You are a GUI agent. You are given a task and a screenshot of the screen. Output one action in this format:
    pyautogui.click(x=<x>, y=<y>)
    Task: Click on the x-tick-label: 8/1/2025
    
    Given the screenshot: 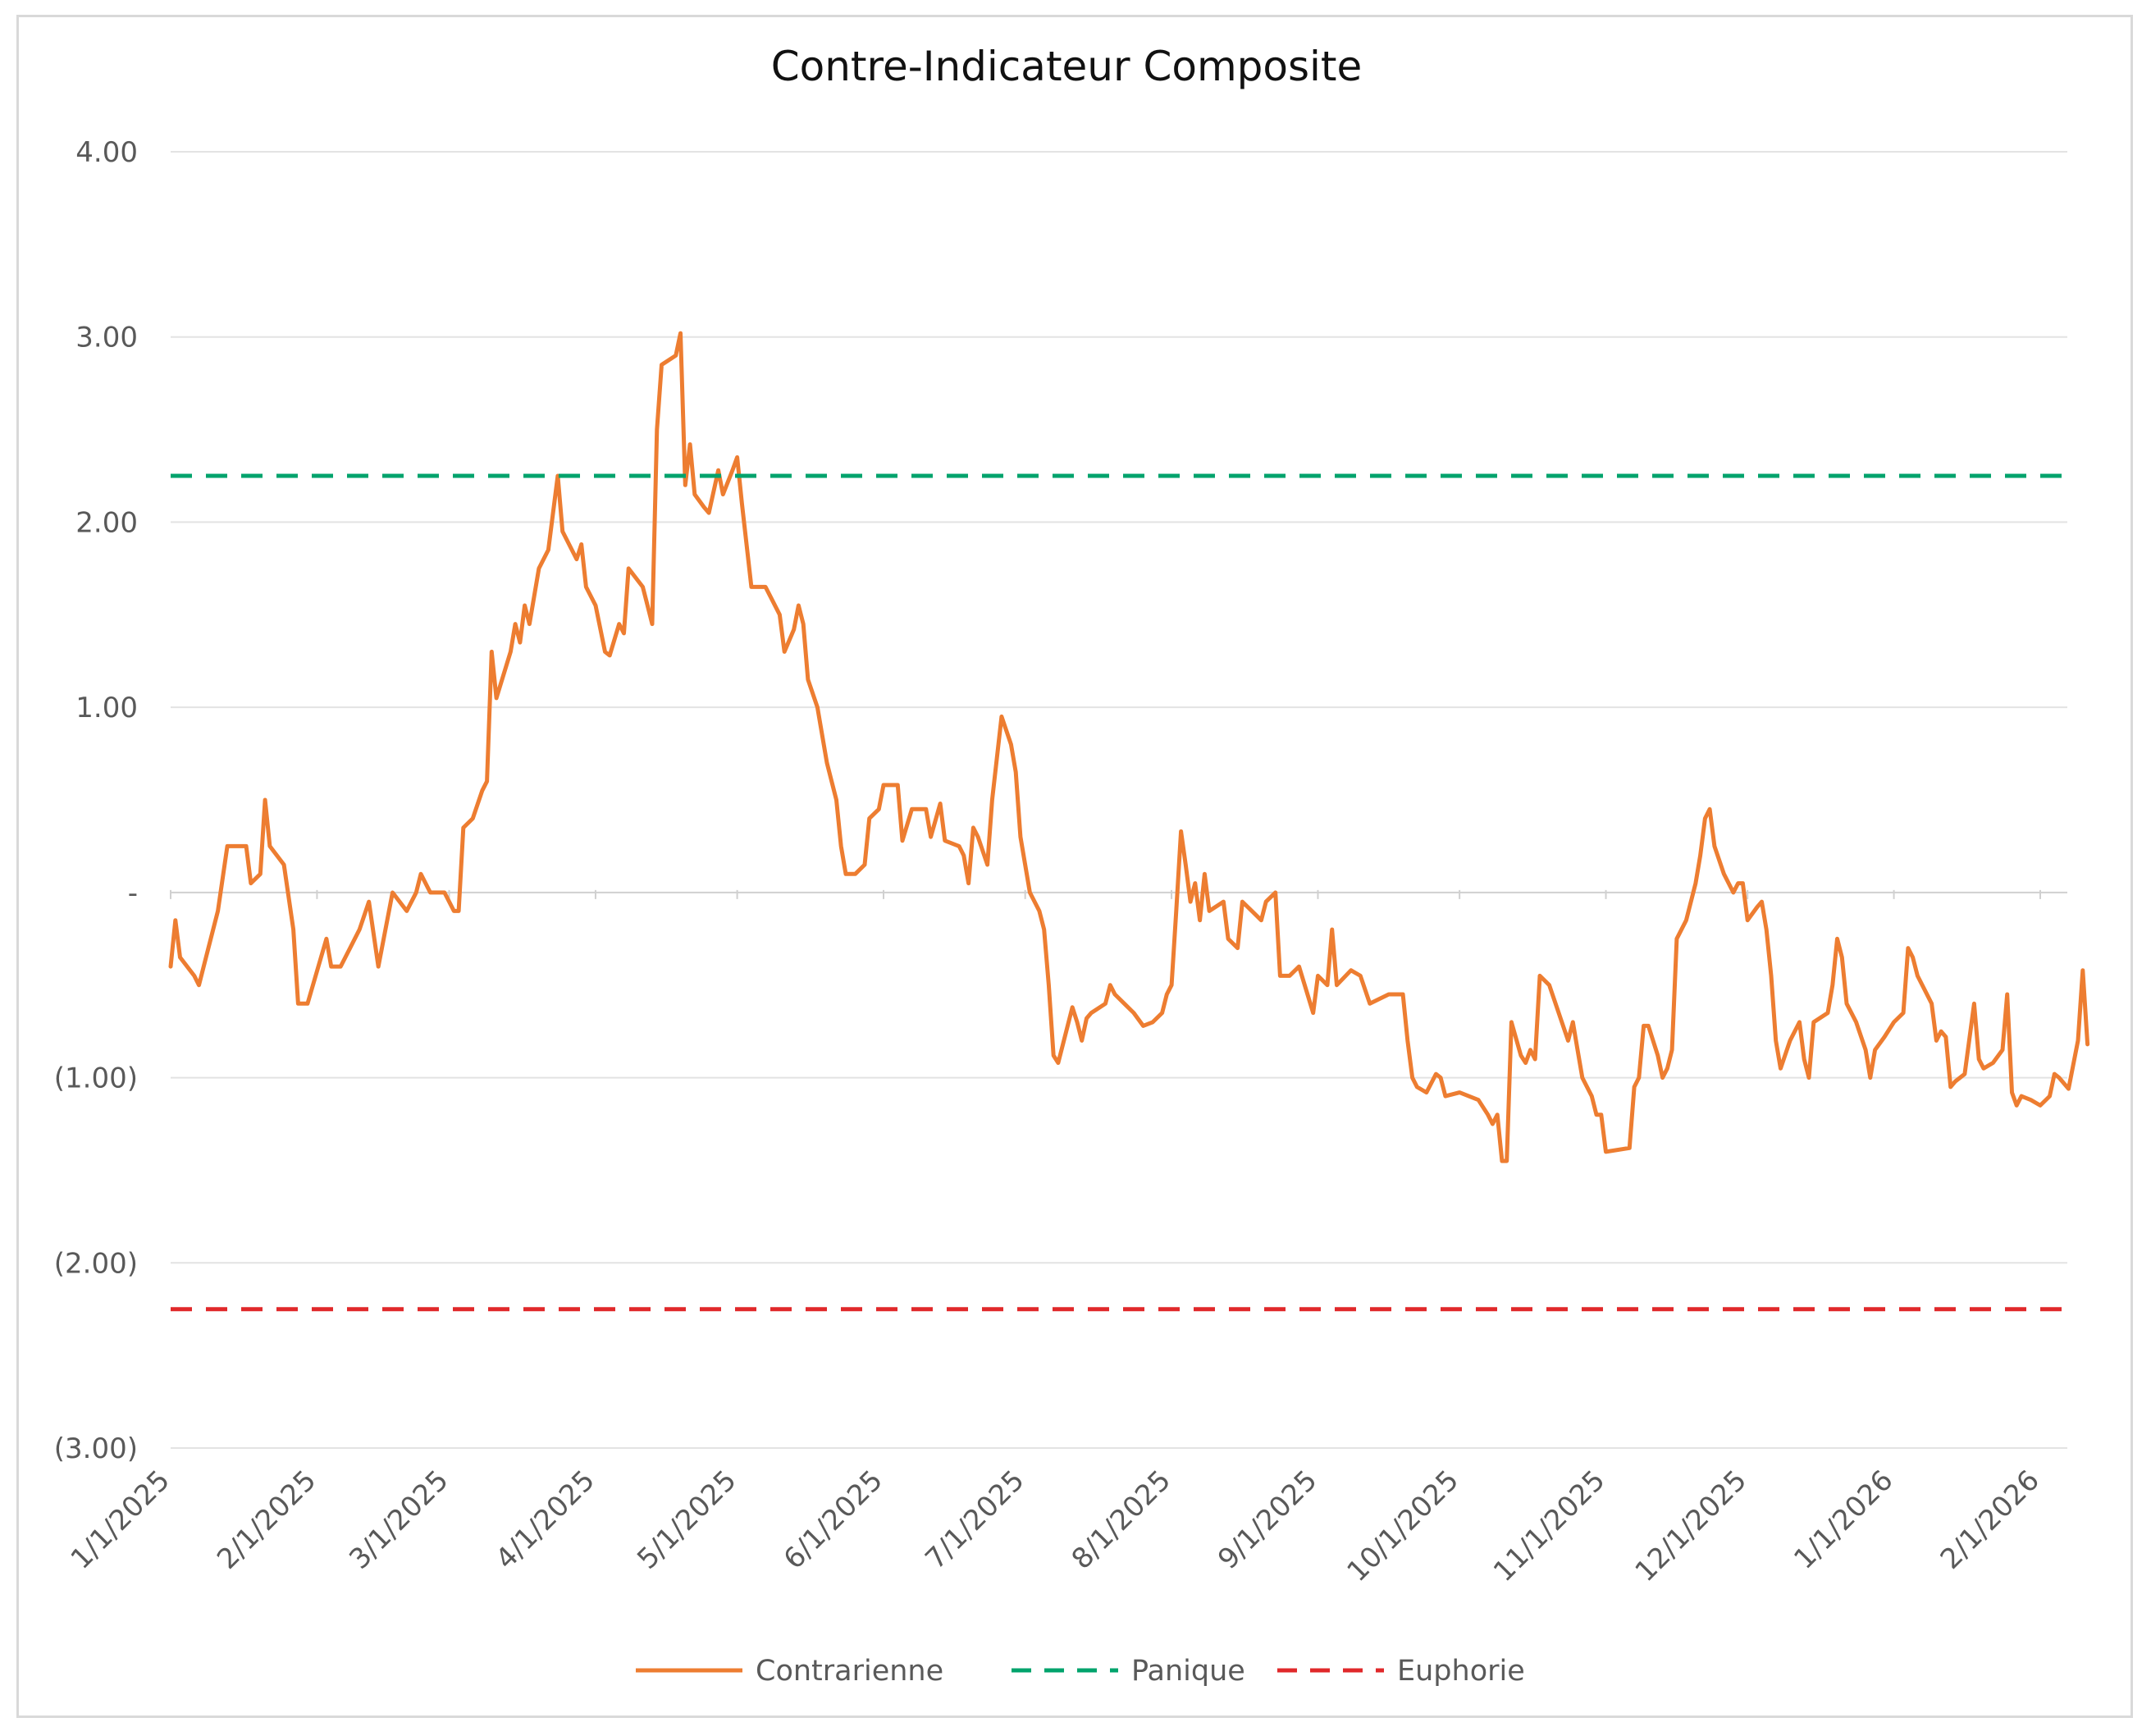 What is the action you would take?
    pyautogui.click(x=1121, y=1519)
    